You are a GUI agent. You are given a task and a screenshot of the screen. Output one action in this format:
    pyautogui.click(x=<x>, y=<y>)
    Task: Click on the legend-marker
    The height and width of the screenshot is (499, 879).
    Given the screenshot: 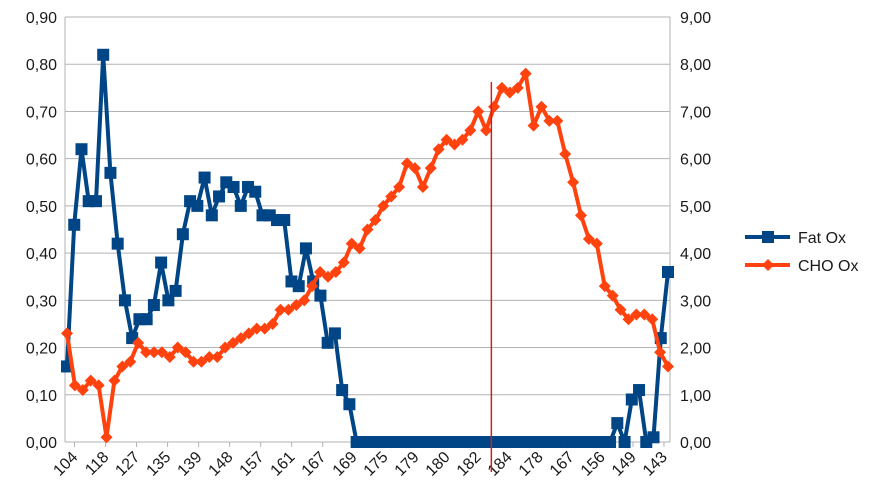 What is the action you would take?
    pyautogui.click(x=768, y=237)
    